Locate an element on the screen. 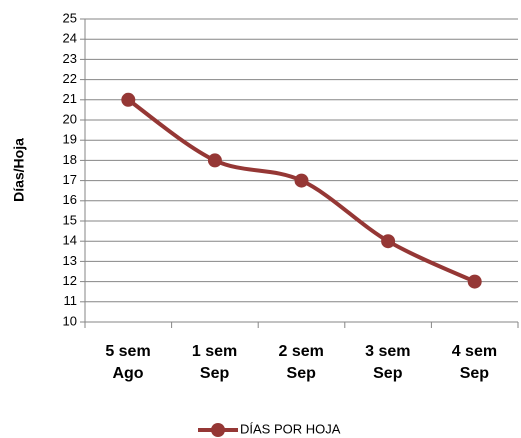 The height and width of the screenshot is (438, 521). y-tick-label: 22 is located at coordinates (70, 78).